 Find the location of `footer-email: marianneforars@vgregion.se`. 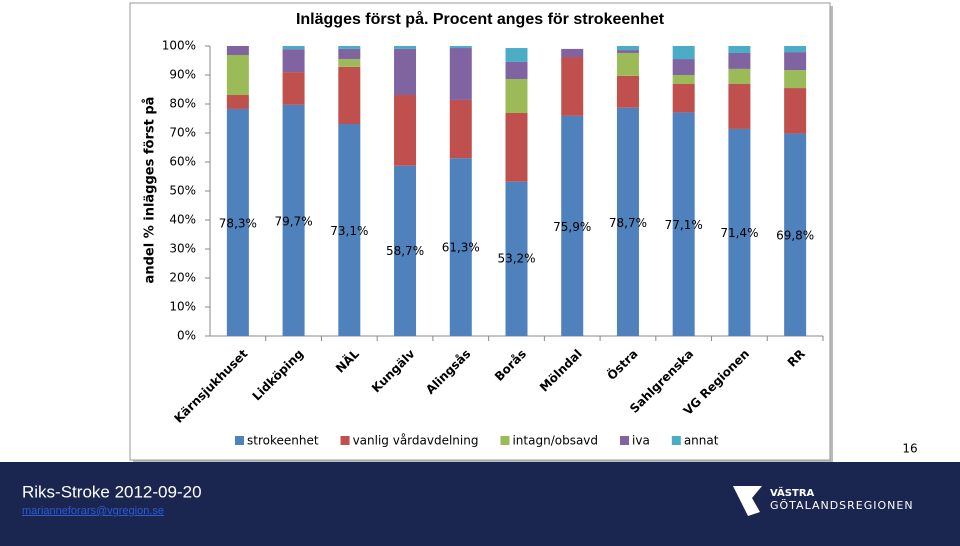

footer-email: marianneforars@vgregion.se is located at coordinates (93, 511).